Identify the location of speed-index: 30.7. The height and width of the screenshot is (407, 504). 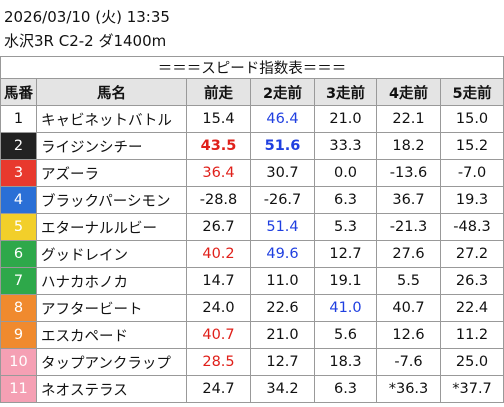
(282, 173).